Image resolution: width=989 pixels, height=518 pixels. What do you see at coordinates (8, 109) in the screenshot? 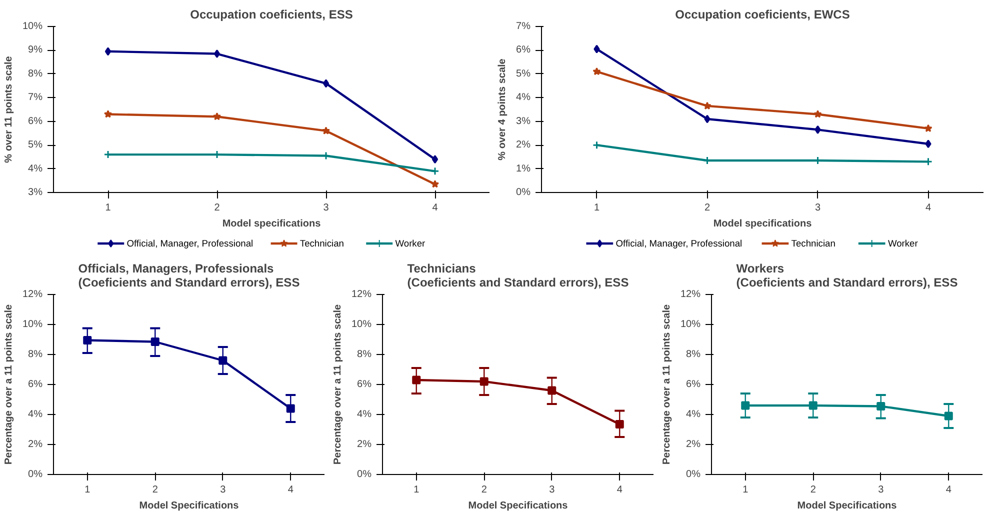
I see `y-axis-title: % over 11 points scale` at bounding box center [8, 109].